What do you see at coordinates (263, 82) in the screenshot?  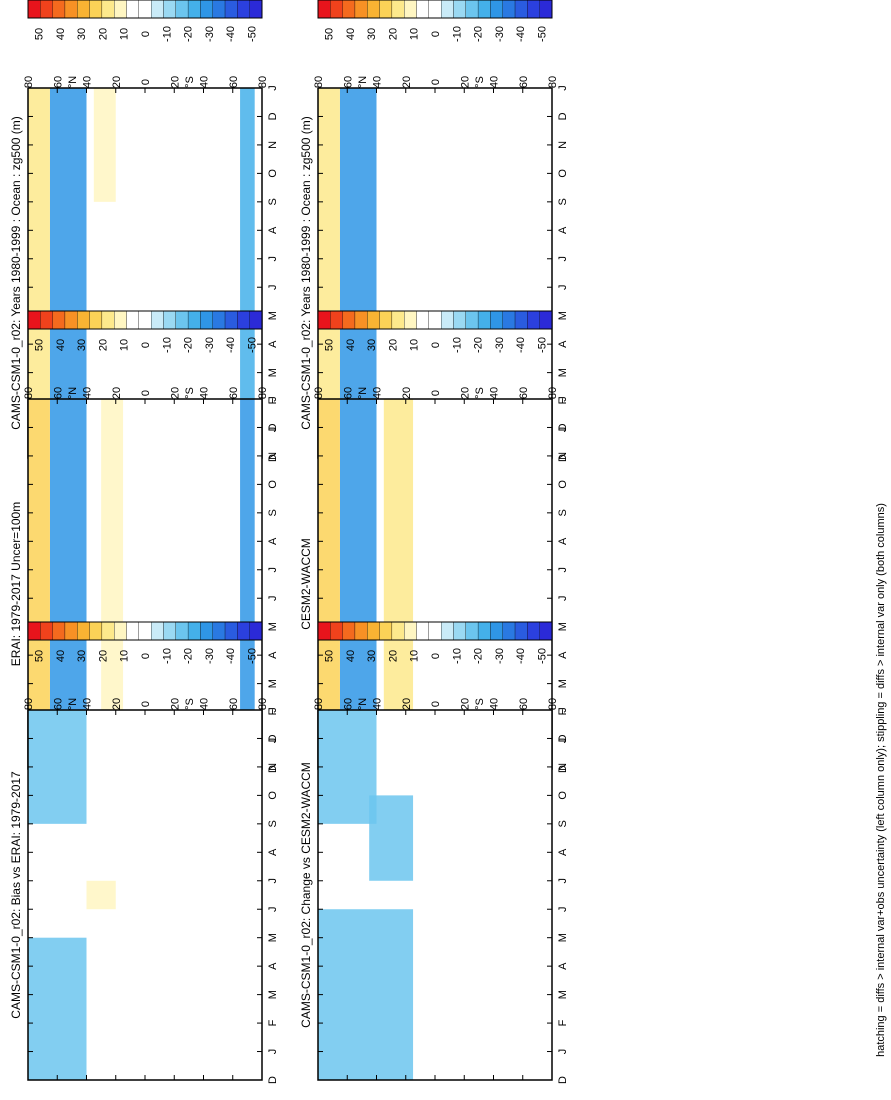 I see `lat-tick-label: 80` at bounding box center [263, 82].